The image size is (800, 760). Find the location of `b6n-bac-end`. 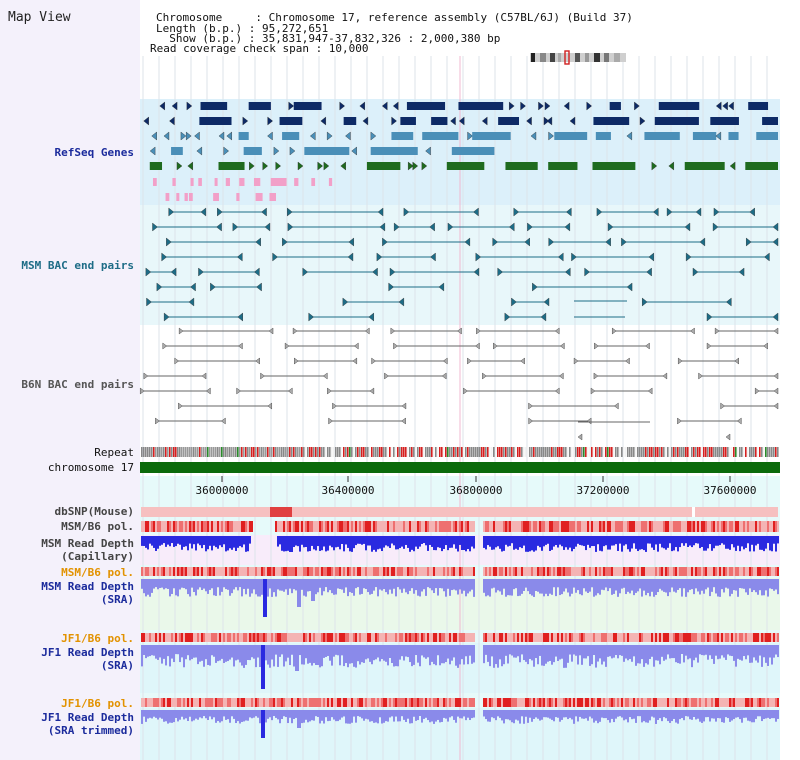

b6n-bac-end is located at coordinates (709, 346).